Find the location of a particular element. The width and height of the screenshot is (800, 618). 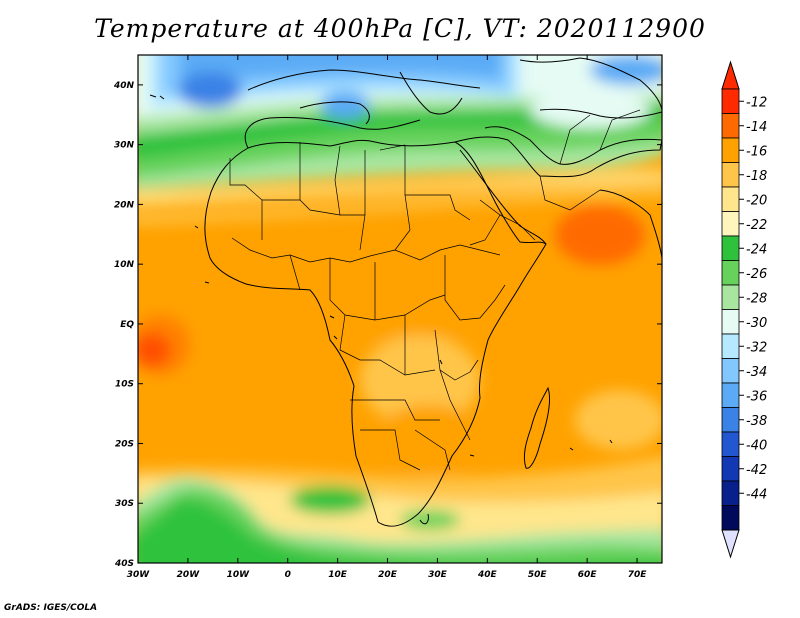

colorbar-label: -34 is located at coordinates (756, 372).